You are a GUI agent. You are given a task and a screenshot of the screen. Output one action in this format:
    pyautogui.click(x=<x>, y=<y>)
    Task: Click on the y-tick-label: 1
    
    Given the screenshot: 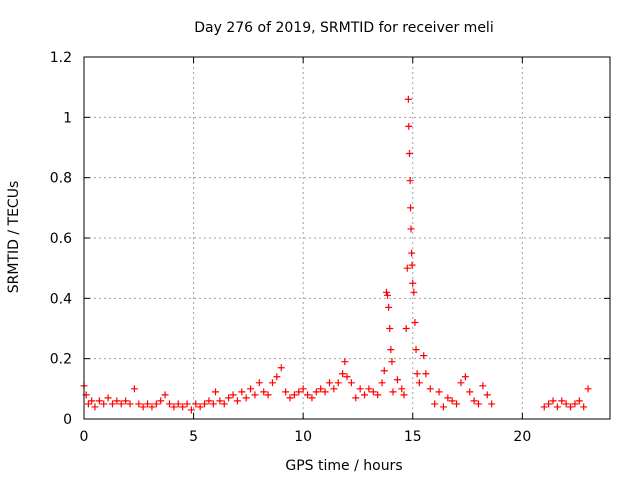 What is the action you would take?
    pyautogui.click(x=67, y=118)
    